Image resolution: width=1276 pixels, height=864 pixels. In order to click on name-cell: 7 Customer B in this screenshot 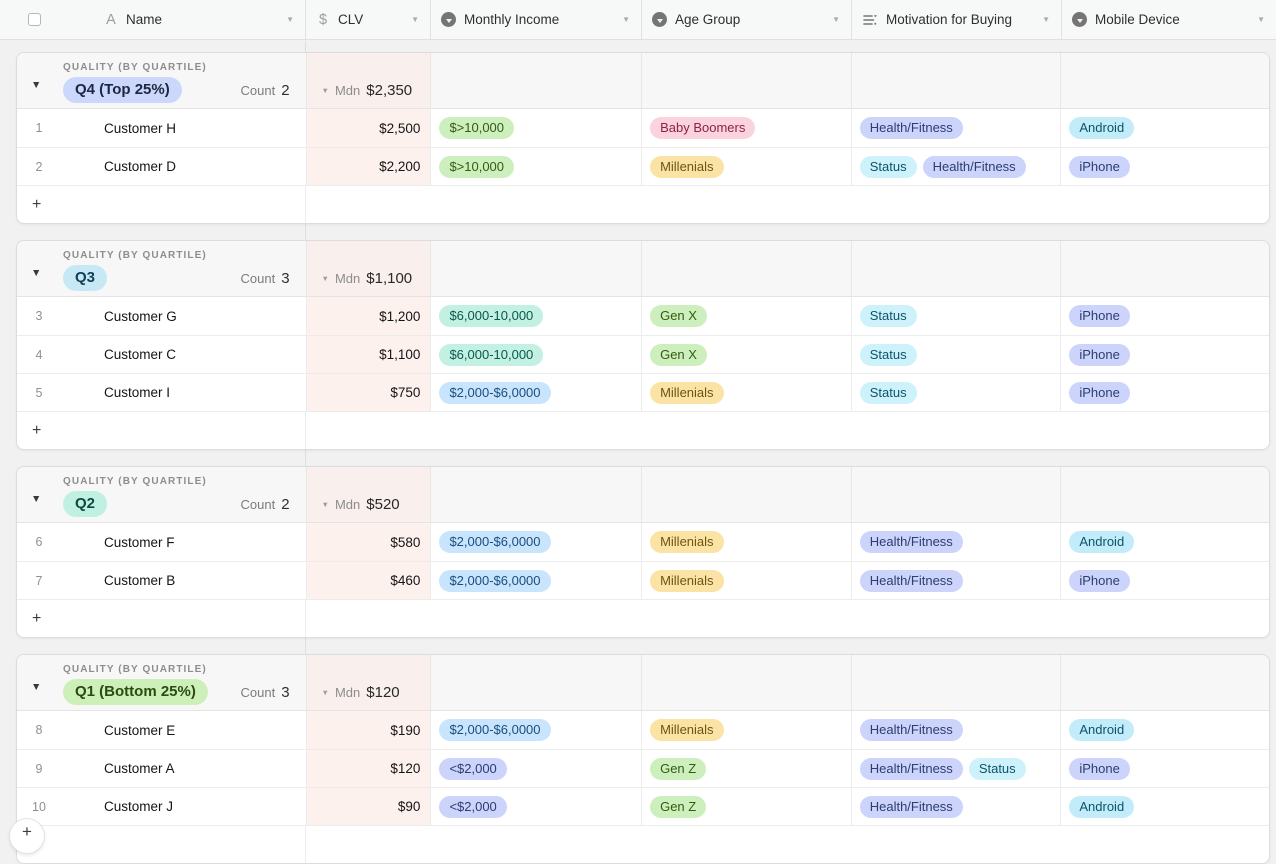, I will do `click(161, 580)`.